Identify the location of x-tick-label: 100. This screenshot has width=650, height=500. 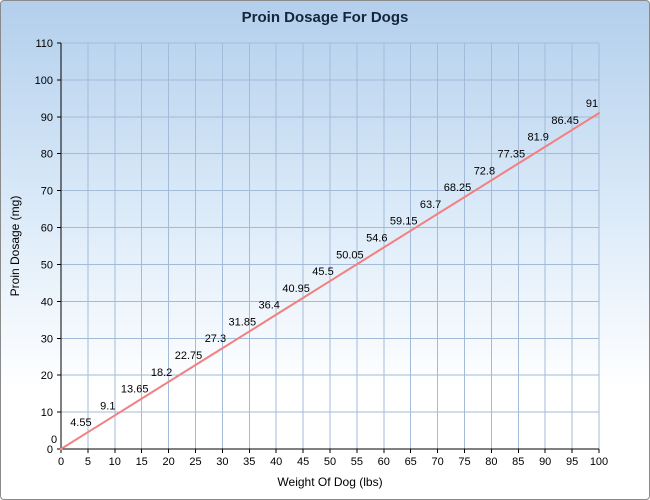
(599, 462).